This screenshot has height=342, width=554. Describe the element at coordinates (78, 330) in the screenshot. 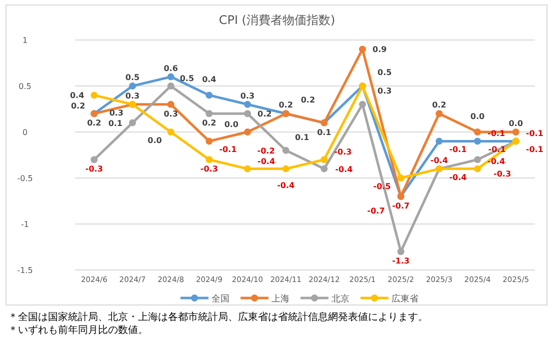

I see `text: ＊いずれも前年同月比の数値。` at that location.